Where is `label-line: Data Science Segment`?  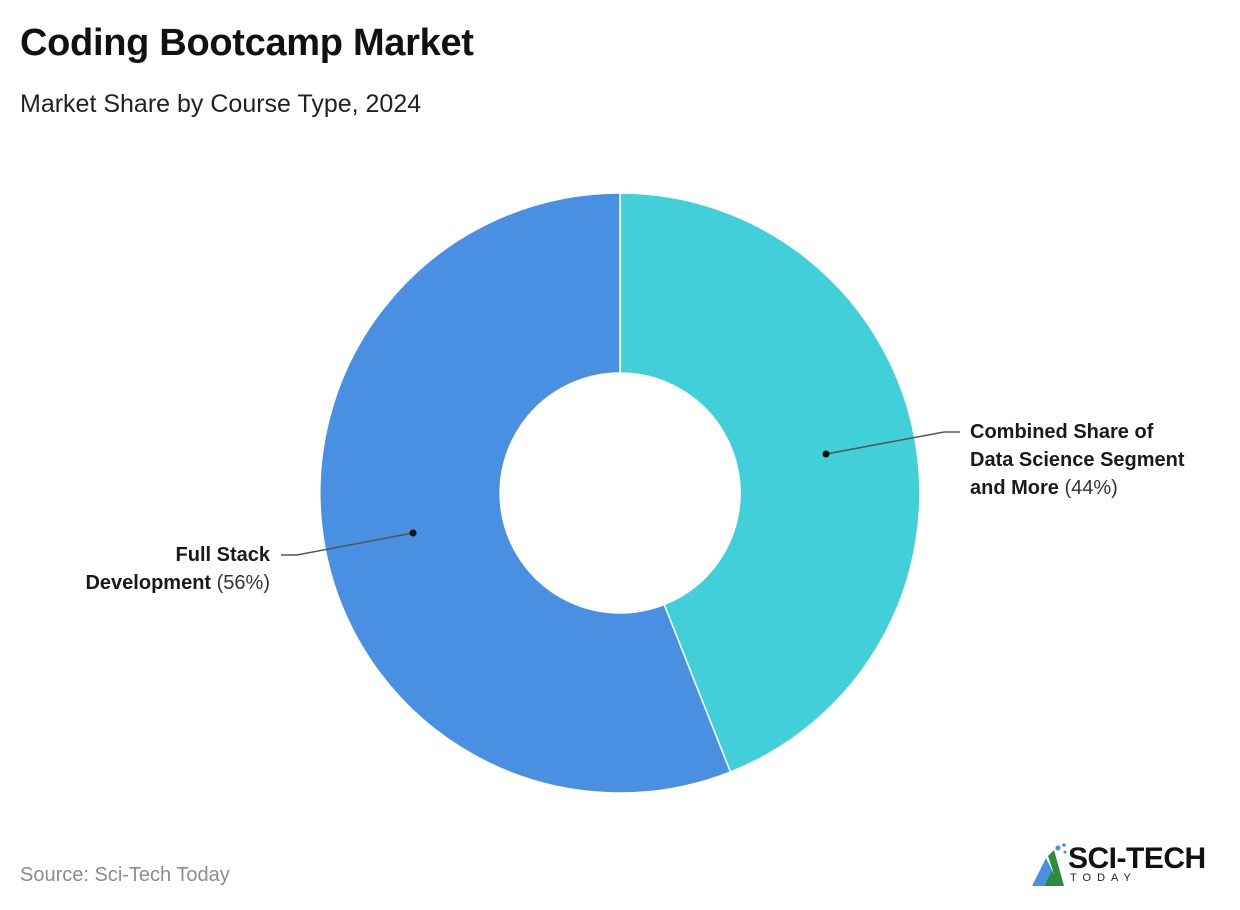 label-line: Data Science Segment is located at coordinates (1077, 460).